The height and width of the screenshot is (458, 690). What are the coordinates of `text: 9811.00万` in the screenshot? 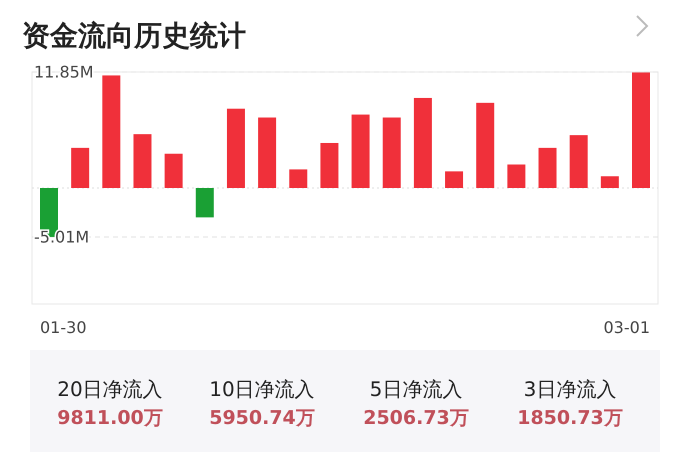 It's located at (110, 418).